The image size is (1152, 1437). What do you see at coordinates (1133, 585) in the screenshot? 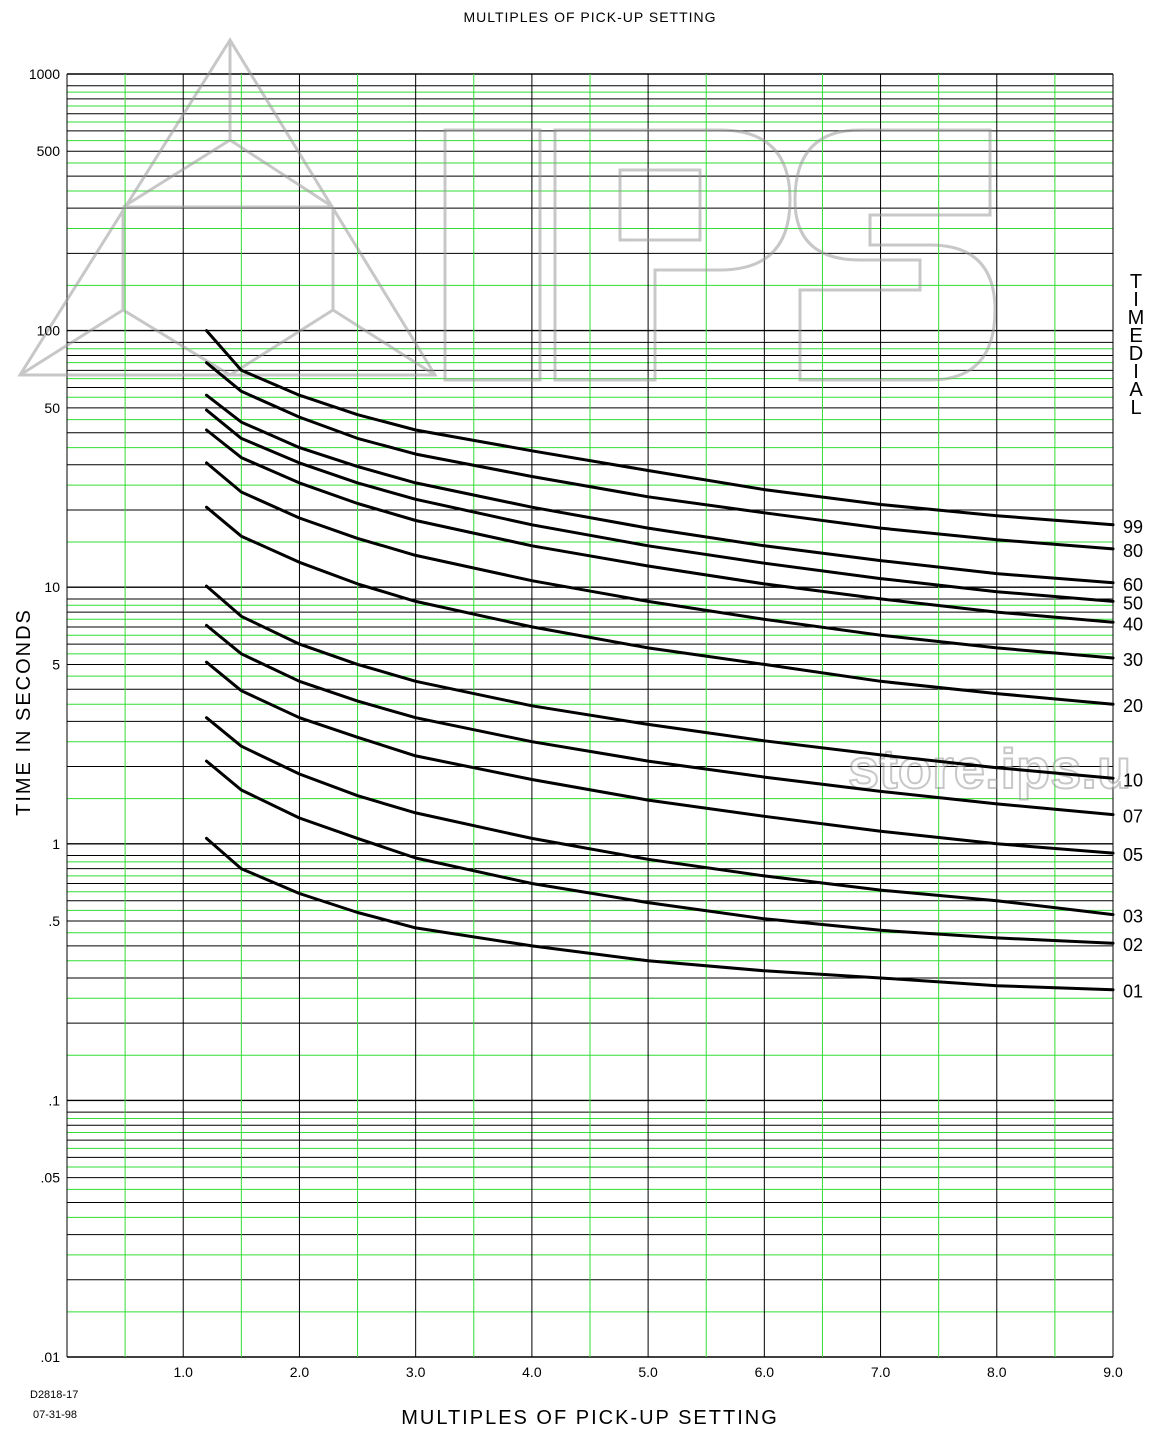
I see `curve-label-60: 60` at bounding box center [1133, 585].